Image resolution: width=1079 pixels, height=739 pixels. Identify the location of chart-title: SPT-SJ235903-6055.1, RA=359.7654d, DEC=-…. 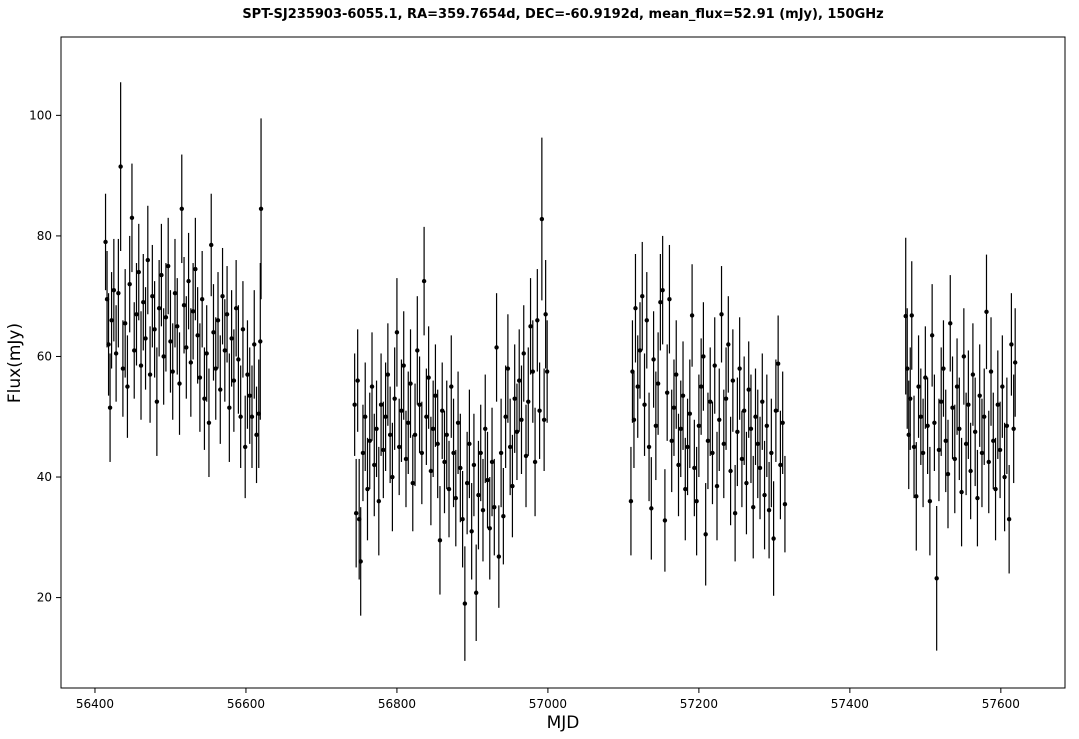
(562, 14).